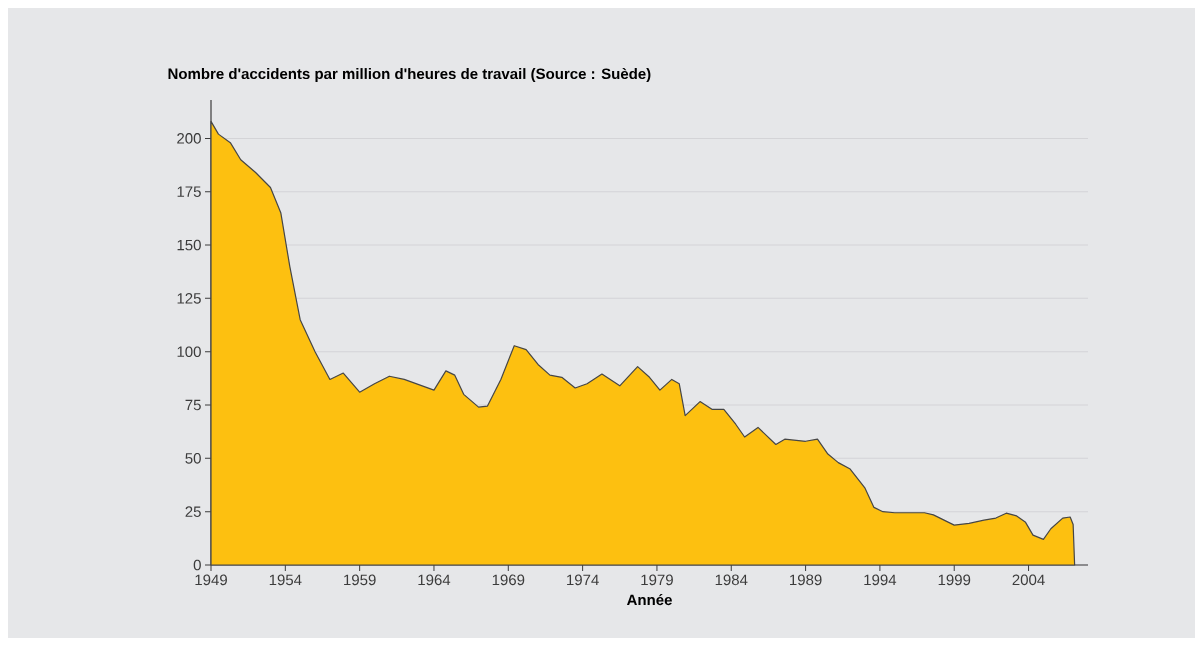  What do you see at coordinates (508, 580) in the screenshot?
I see `x-tick-label: 1969` at bounding box center [508, 580].